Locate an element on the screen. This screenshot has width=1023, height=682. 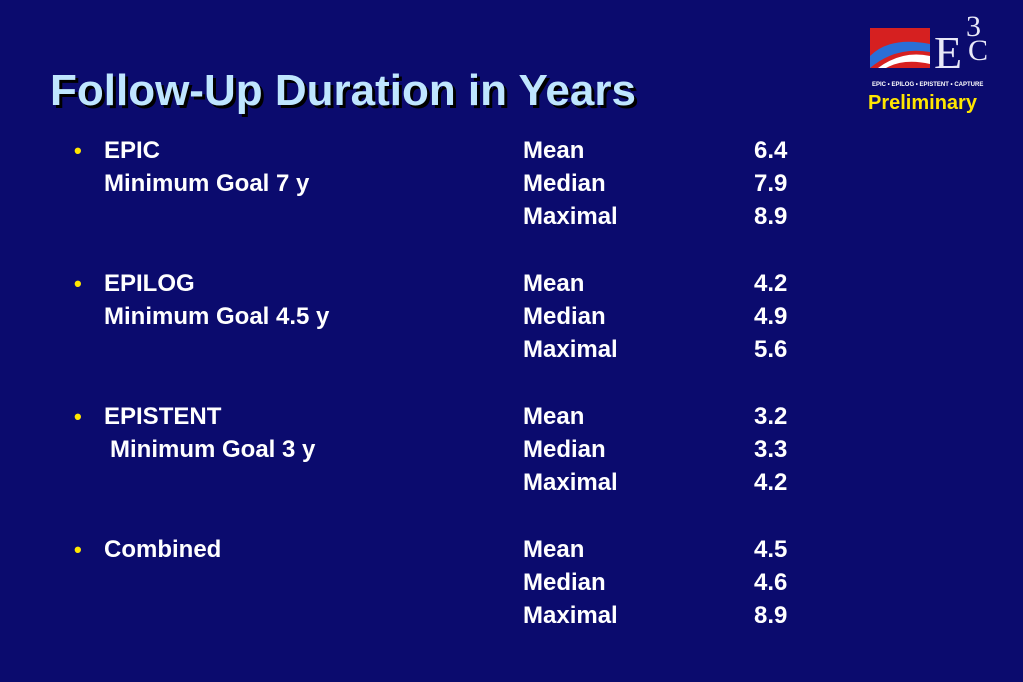
trial-row-epilog-1: • EPILOG Mean 4.2 is located at coordinates (511, 283).